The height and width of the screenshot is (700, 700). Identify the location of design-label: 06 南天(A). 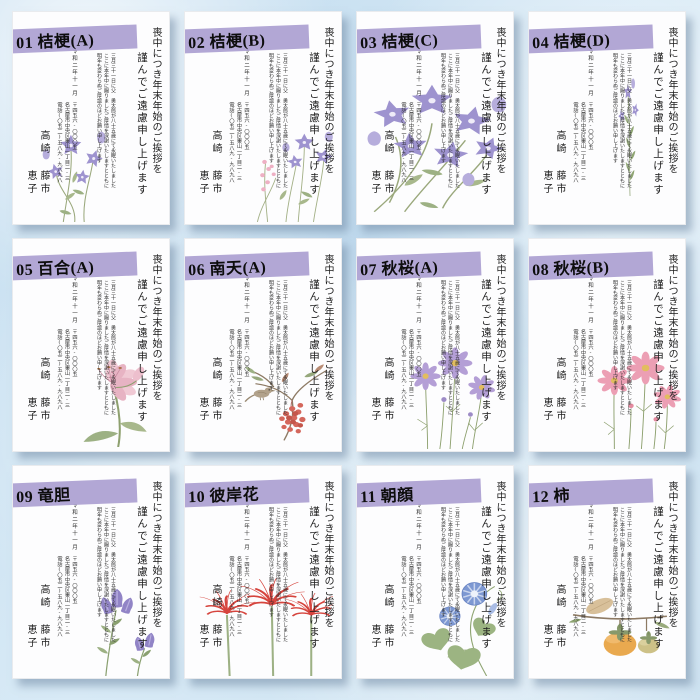
(227, 269).